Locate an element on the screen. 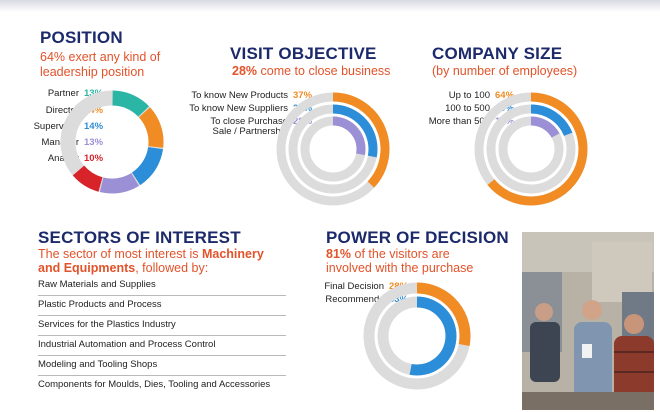  position-label-manager: Manager is located at coordinates (60, 142).